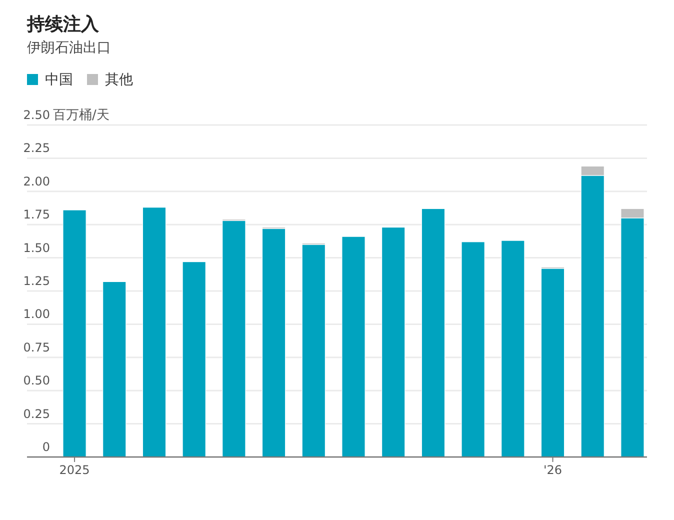  I want to click on x-tick-label: '26, so click(552, 470).